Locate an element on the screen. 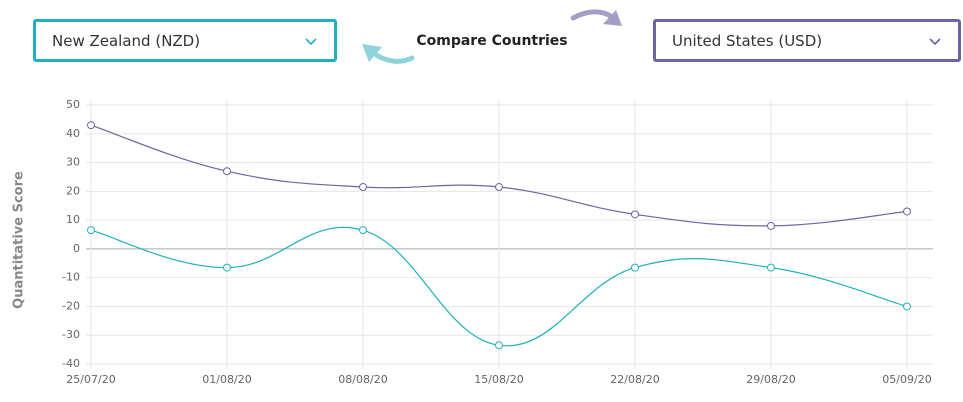  x-tick-label: 08/08/20 is located at coordinates (362, 379).